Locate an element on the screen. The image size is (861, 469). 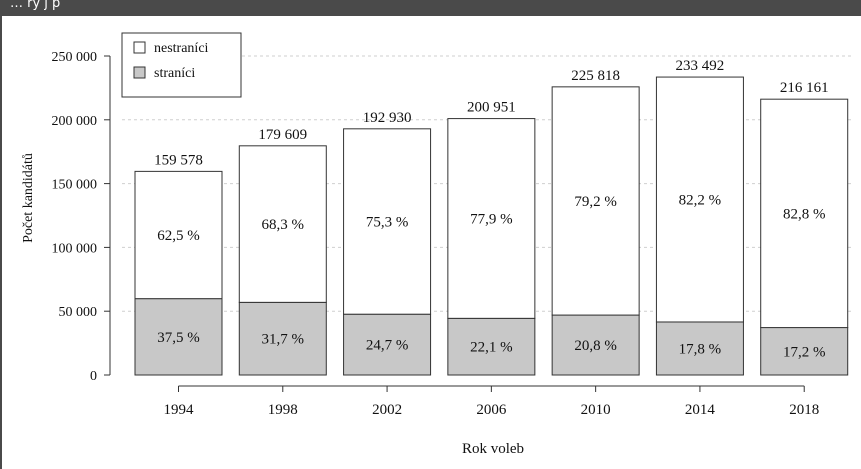
percent-label-nestranici: 82,8 % is located at coordinates (804, 214).